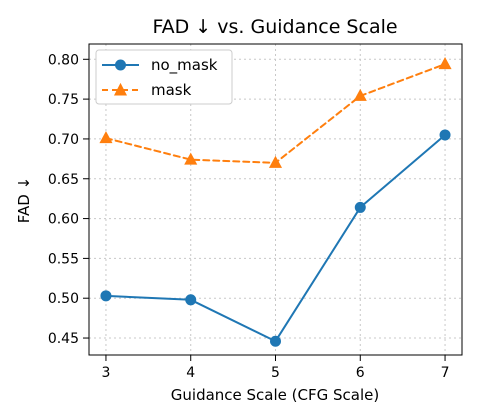 This screenshot has width=480, height=420. Describe the element at coordinates (63, 299) in the screenshot. I see `y-tick-label: 0.50` at that location.